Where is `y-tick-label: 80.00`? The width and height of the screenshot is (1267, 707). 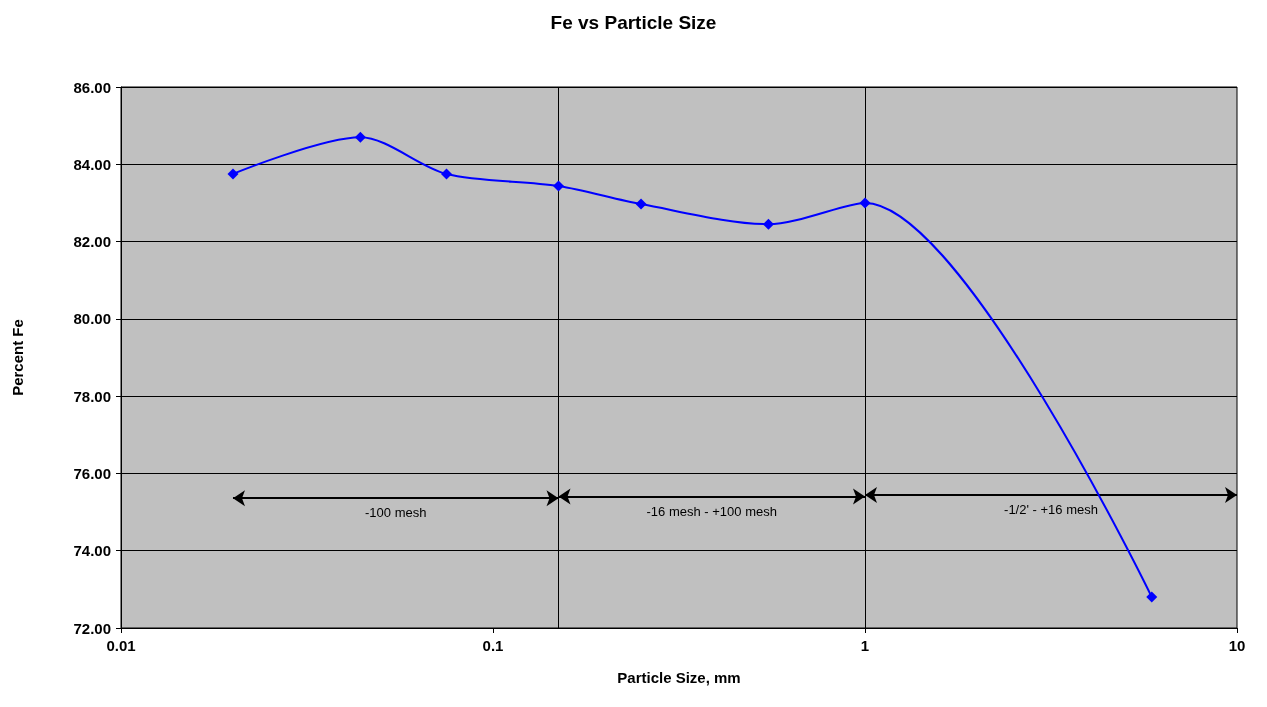 y-tick-label: 80.00 is located at coordinates (92, 319).